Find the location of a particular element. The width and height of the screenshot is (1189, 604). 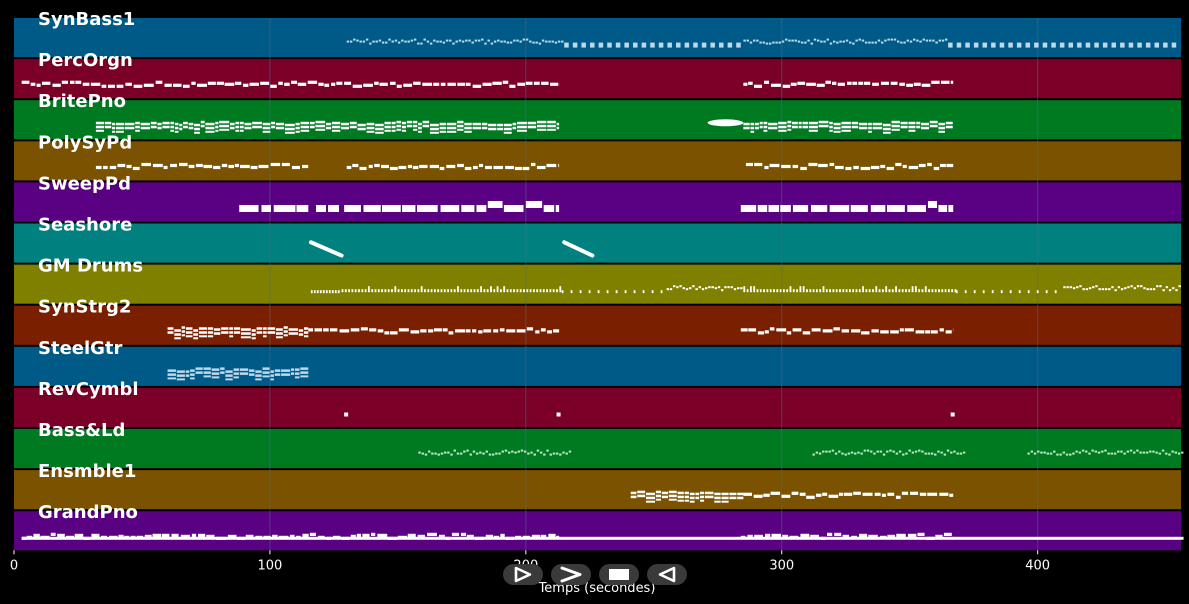

stop-button is located at coordinates (619, 574).